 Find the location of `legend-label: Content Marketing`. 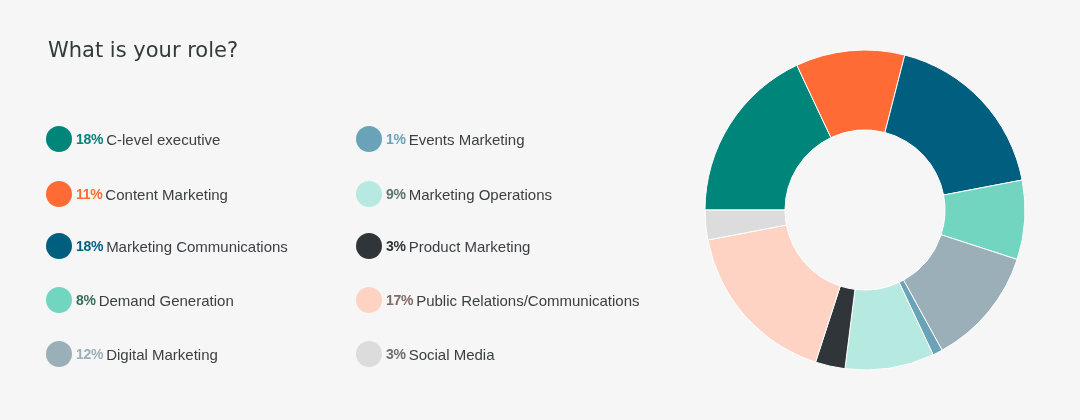

legend-label: Content Marketing is located at coordinates (166, 194).